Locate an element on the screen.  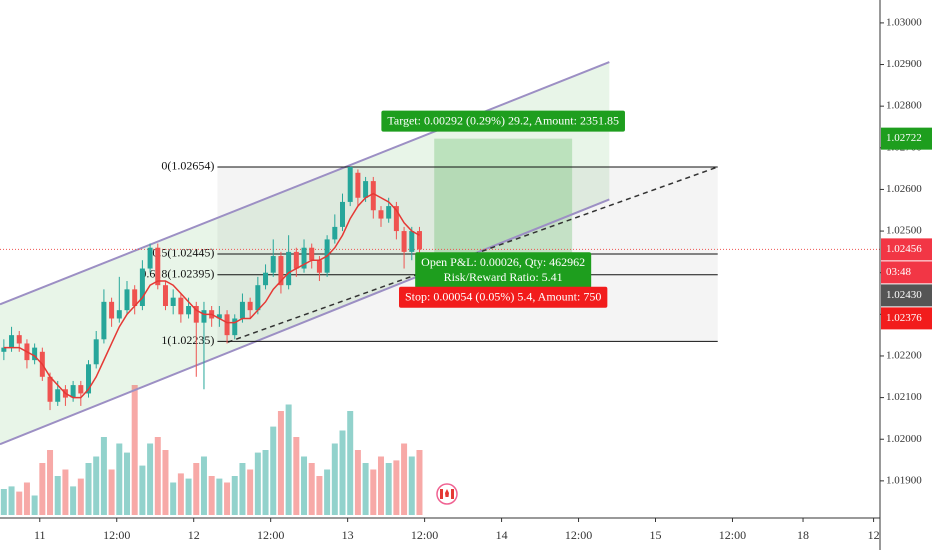
price-label: 1.02722 is located at coordinates (904, 138).